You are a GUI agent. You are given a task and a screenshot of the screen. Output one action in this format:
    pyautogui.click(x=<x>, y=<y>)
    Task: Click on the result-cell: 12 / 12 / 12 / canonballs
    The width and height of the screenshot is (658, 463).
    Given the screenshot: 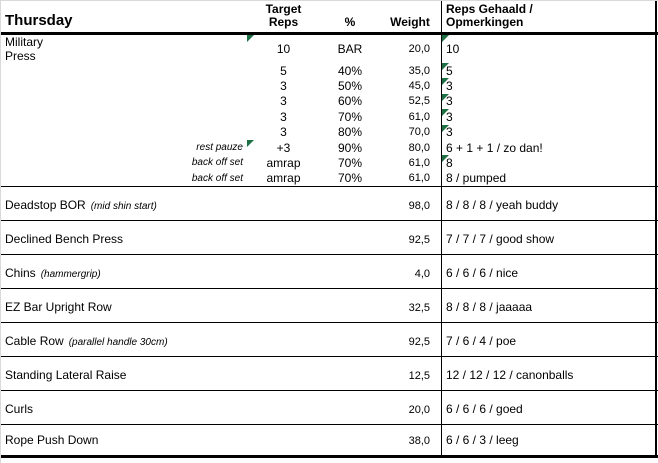 What is the action you would take?
    pyautogui.click(x=549, y=373)
    